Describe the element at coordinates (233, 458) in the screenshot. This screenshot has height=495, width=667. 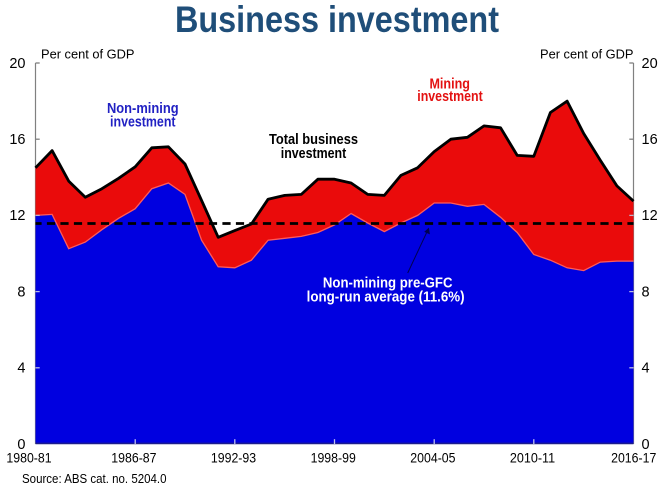
I see `svg-text: 1992-93` at that location.